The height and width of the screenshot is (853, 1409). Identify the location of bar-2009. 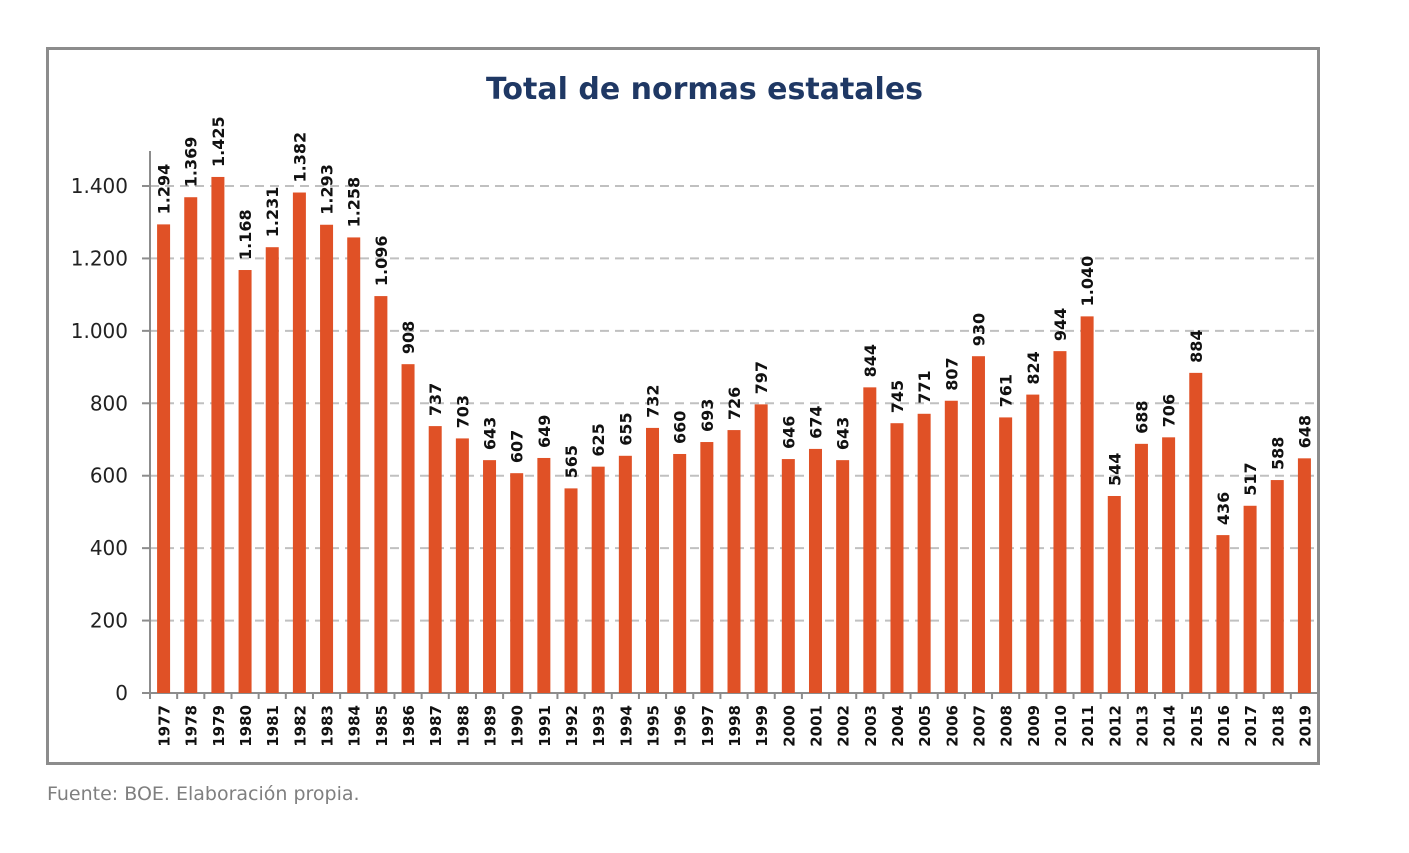
(1033, 543).